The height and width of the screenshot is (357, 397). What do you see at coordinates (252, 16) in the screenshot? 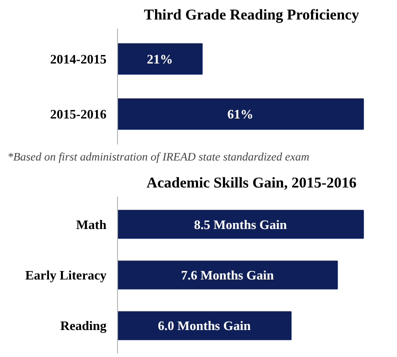
I see `chart-title: Third Grade Reading Proficiency` at bounding box center [252, 16].